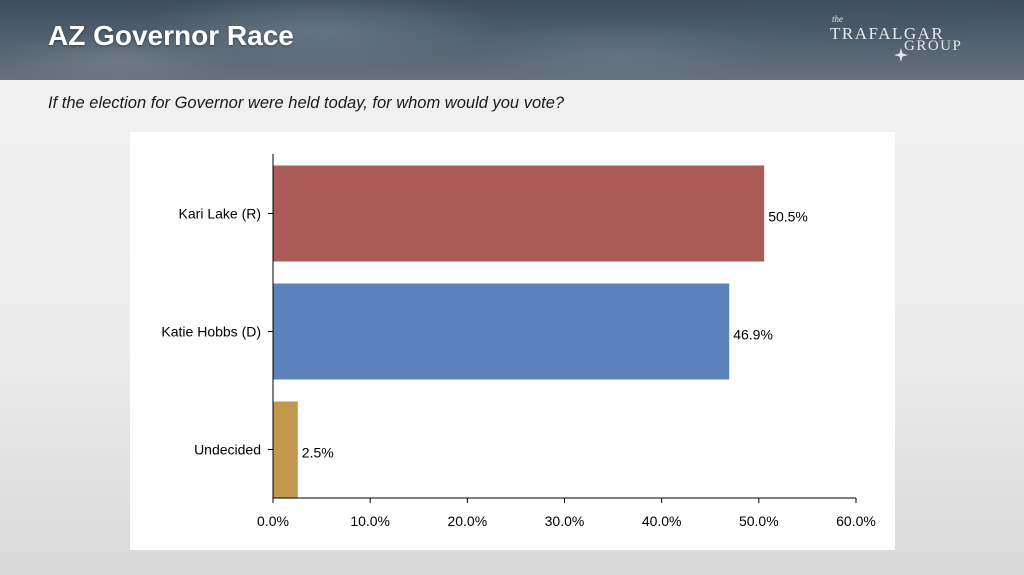 This screenshot has width=1024, height=575. What do you see at coordinates (887, 33) in the screenshot?
I see `logo-line-1: TRAFALGAR` at bounding box center [887, 33].